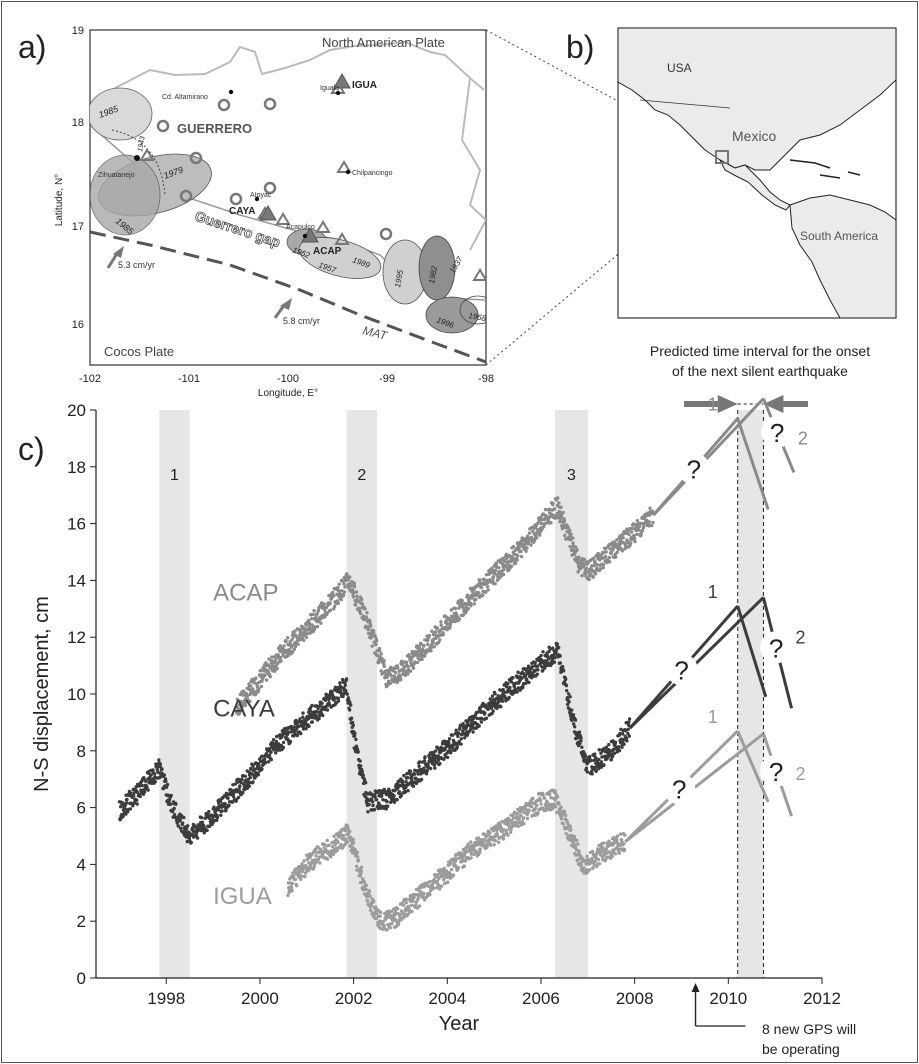 The width and height of the screenshot is (919, 1064). Describe the element at coordinates (486, 379) in the screenshot. I see `map-xtick: -98` at that location.